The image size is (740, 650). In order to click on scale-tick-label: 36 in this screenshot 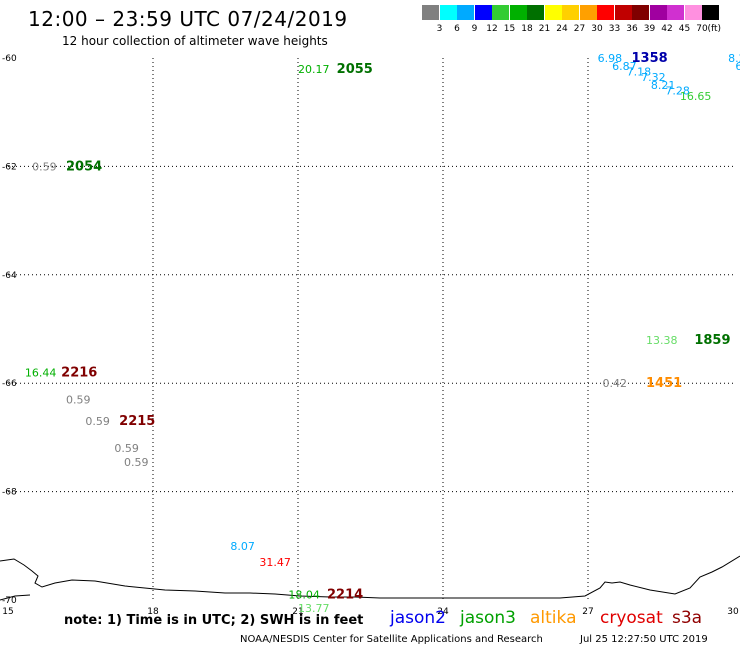, I will do `click(632, 29)`.